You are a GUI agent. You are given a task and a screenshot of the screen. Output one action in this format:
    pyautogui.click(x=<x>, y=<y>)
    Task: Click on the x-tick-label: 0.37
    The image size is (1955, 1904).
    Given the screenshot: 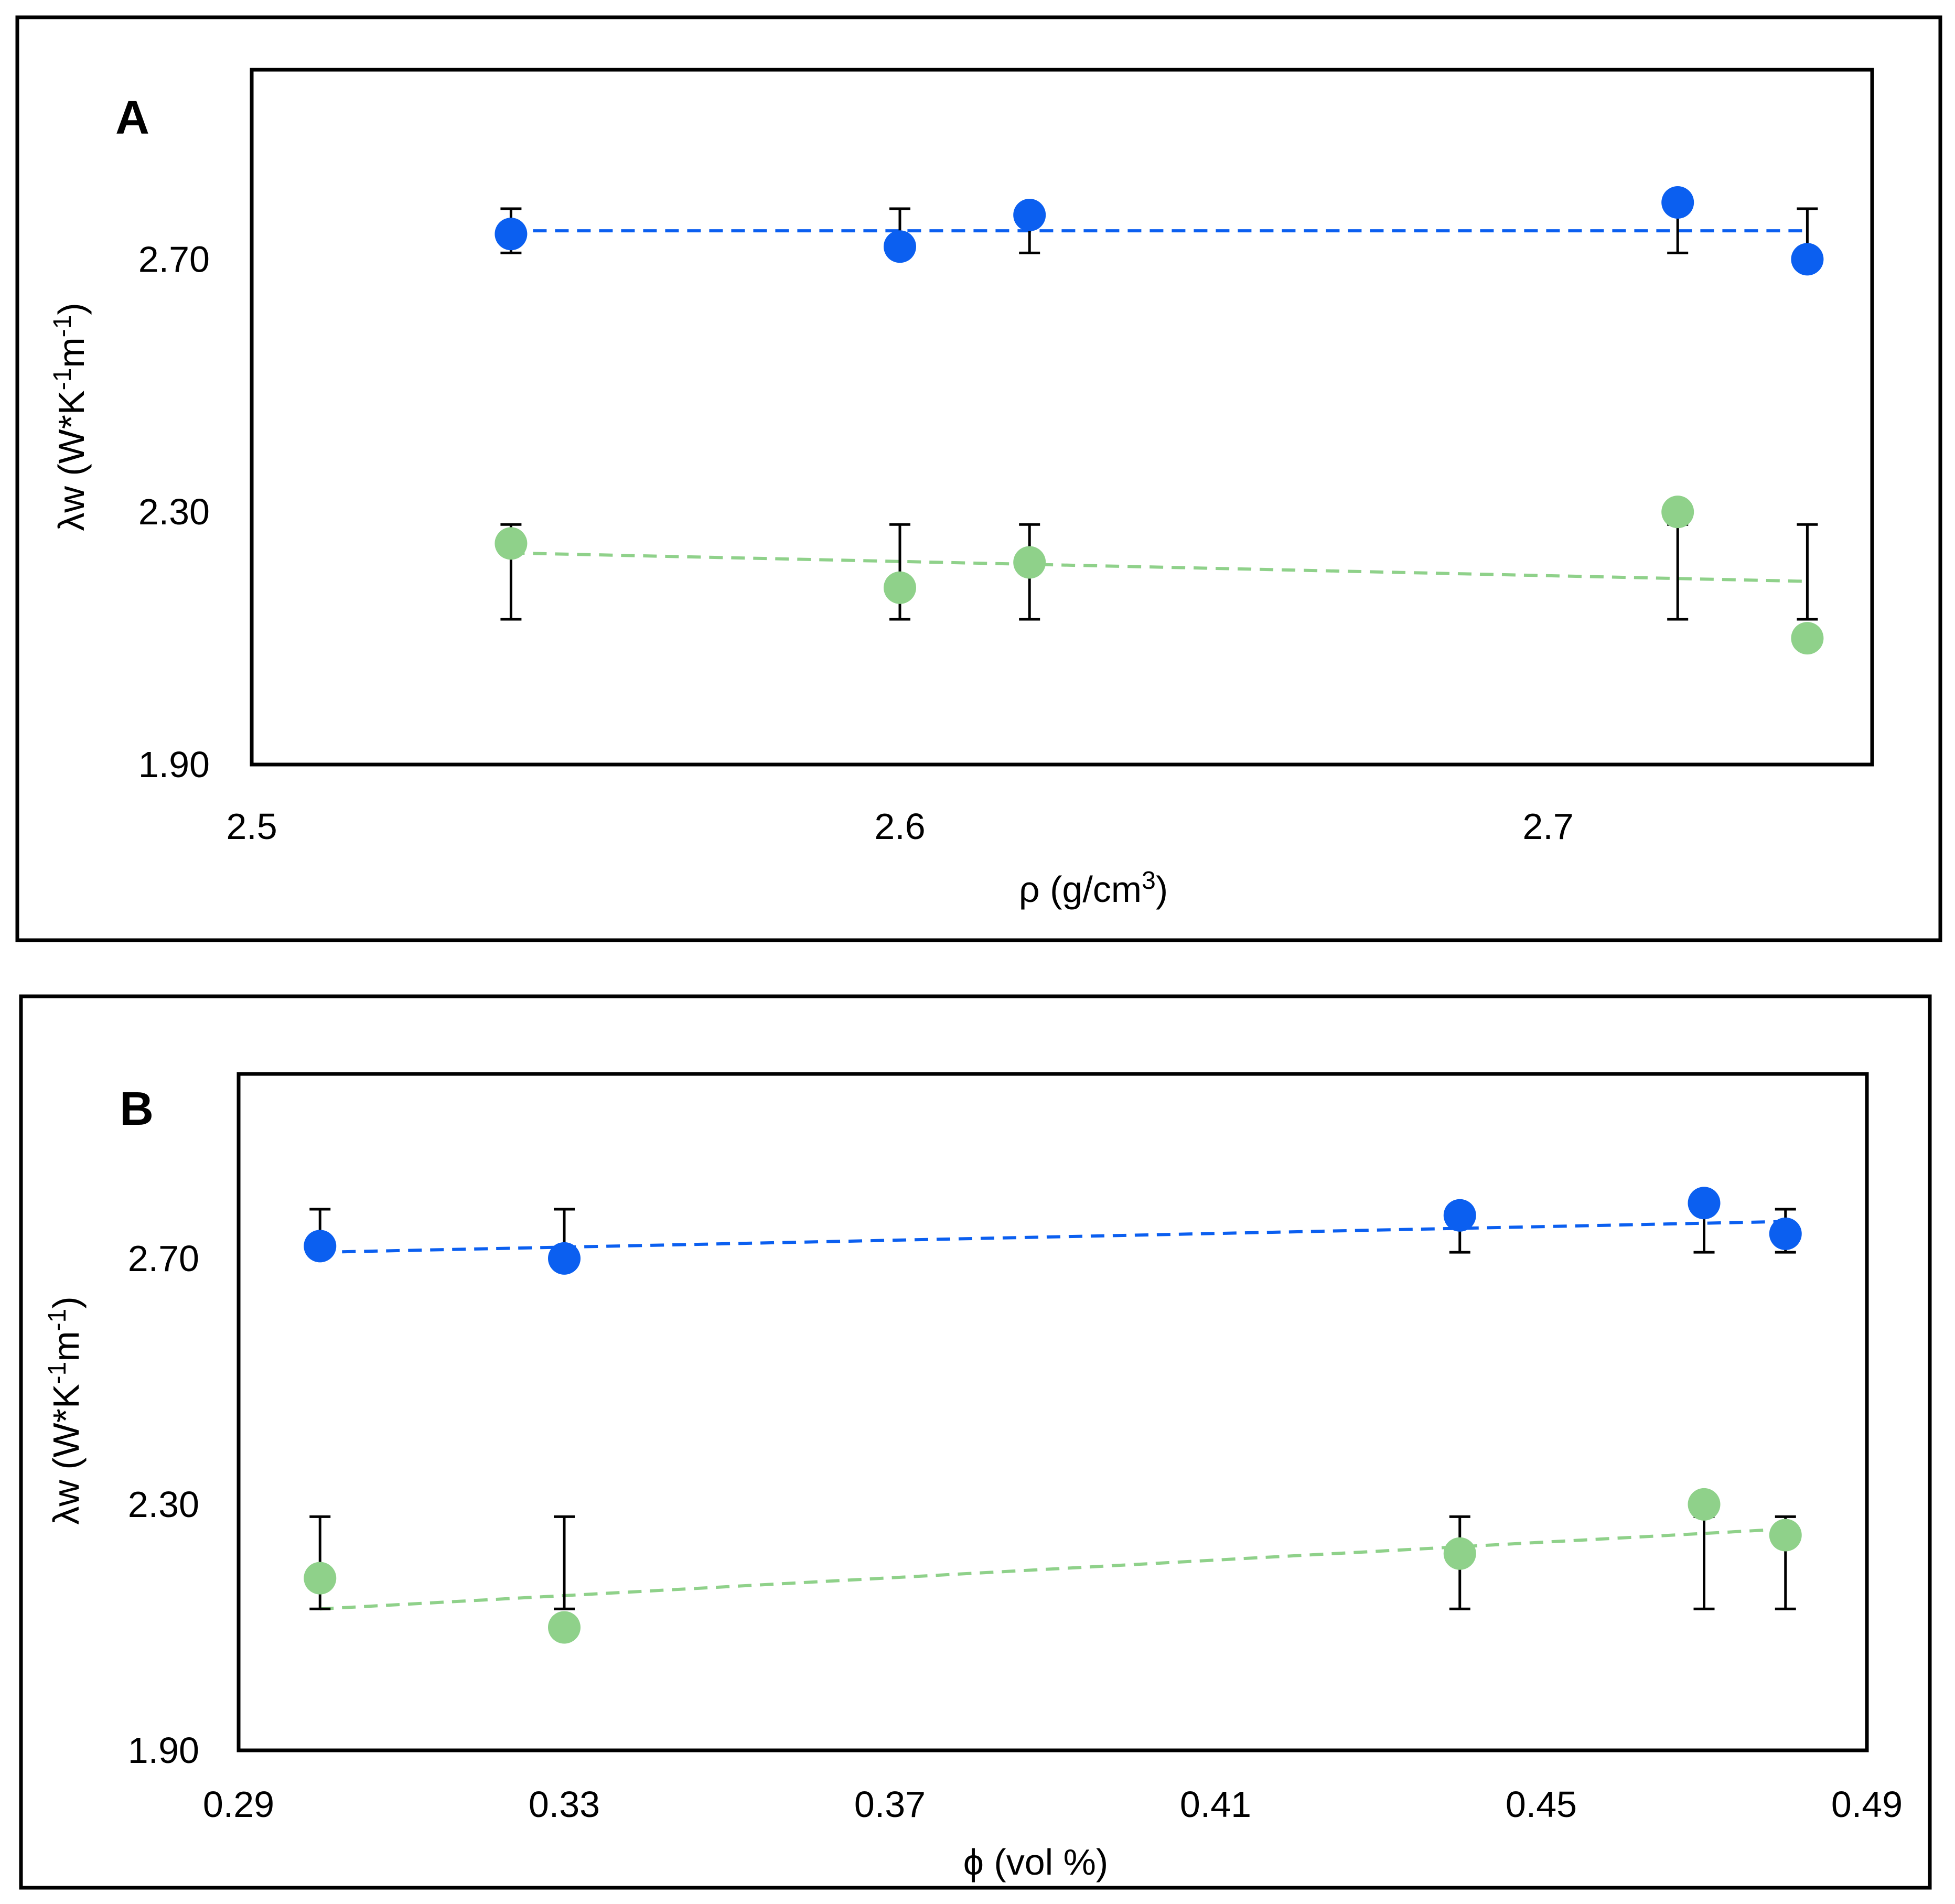 What is the action you would take?
    pyautogui.click(x=890, y=1804)
    